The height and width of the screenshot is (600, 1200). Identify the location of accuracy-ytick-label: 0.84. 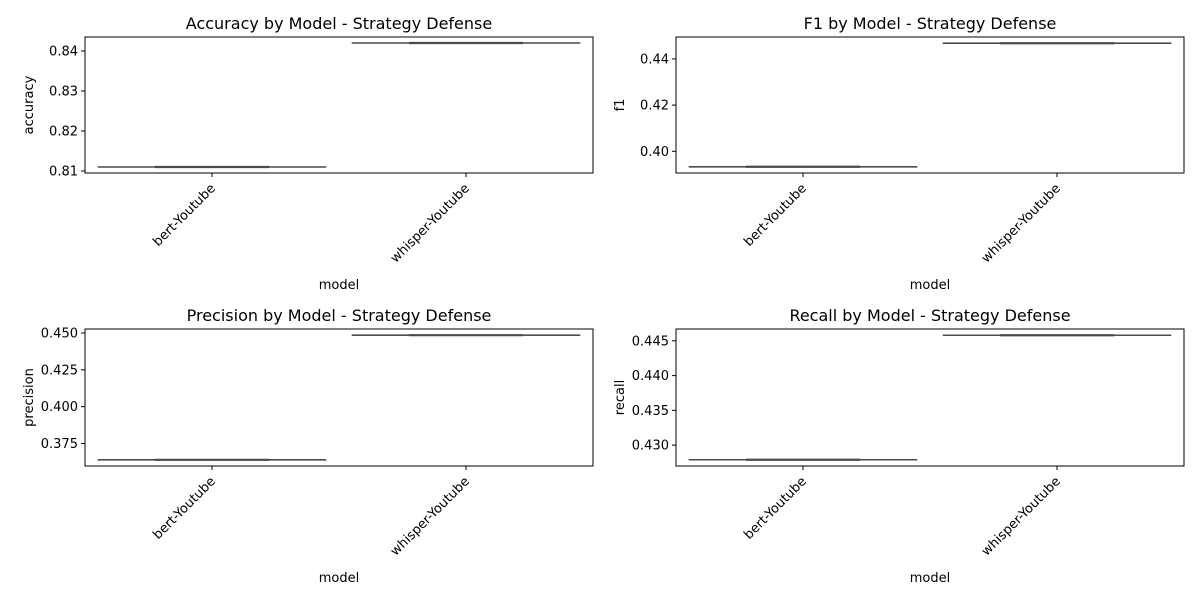
(63, 52).